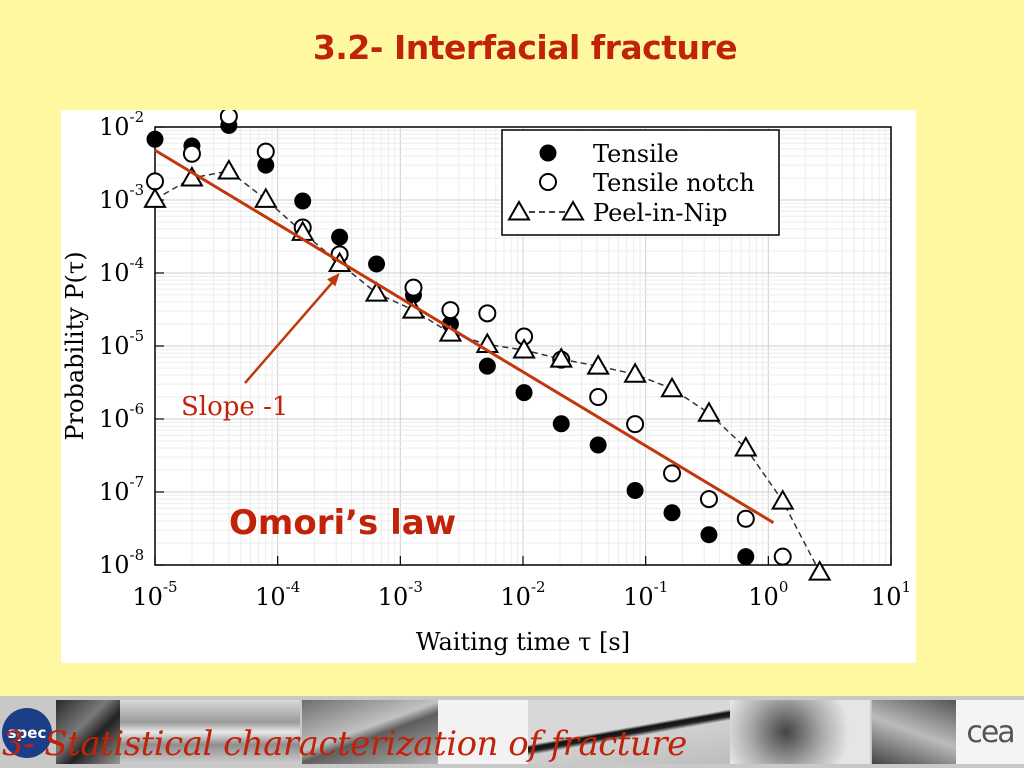 The image size is (1024, 768). I want to click on legend-label: Tensile, so click(636, 154).